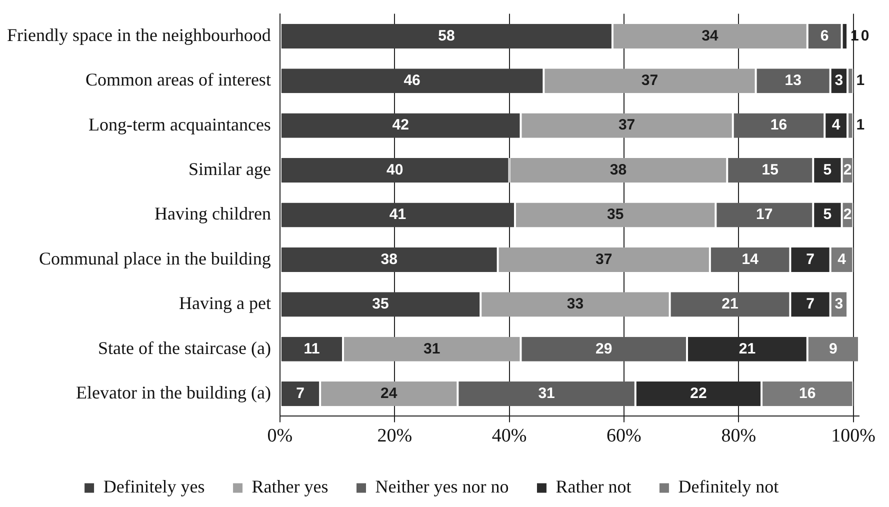  What do you see at coordinates (178, 80) in the screenshot?
I see `y-tick-label: Common areas of interest` at bounding box center [178, 80].